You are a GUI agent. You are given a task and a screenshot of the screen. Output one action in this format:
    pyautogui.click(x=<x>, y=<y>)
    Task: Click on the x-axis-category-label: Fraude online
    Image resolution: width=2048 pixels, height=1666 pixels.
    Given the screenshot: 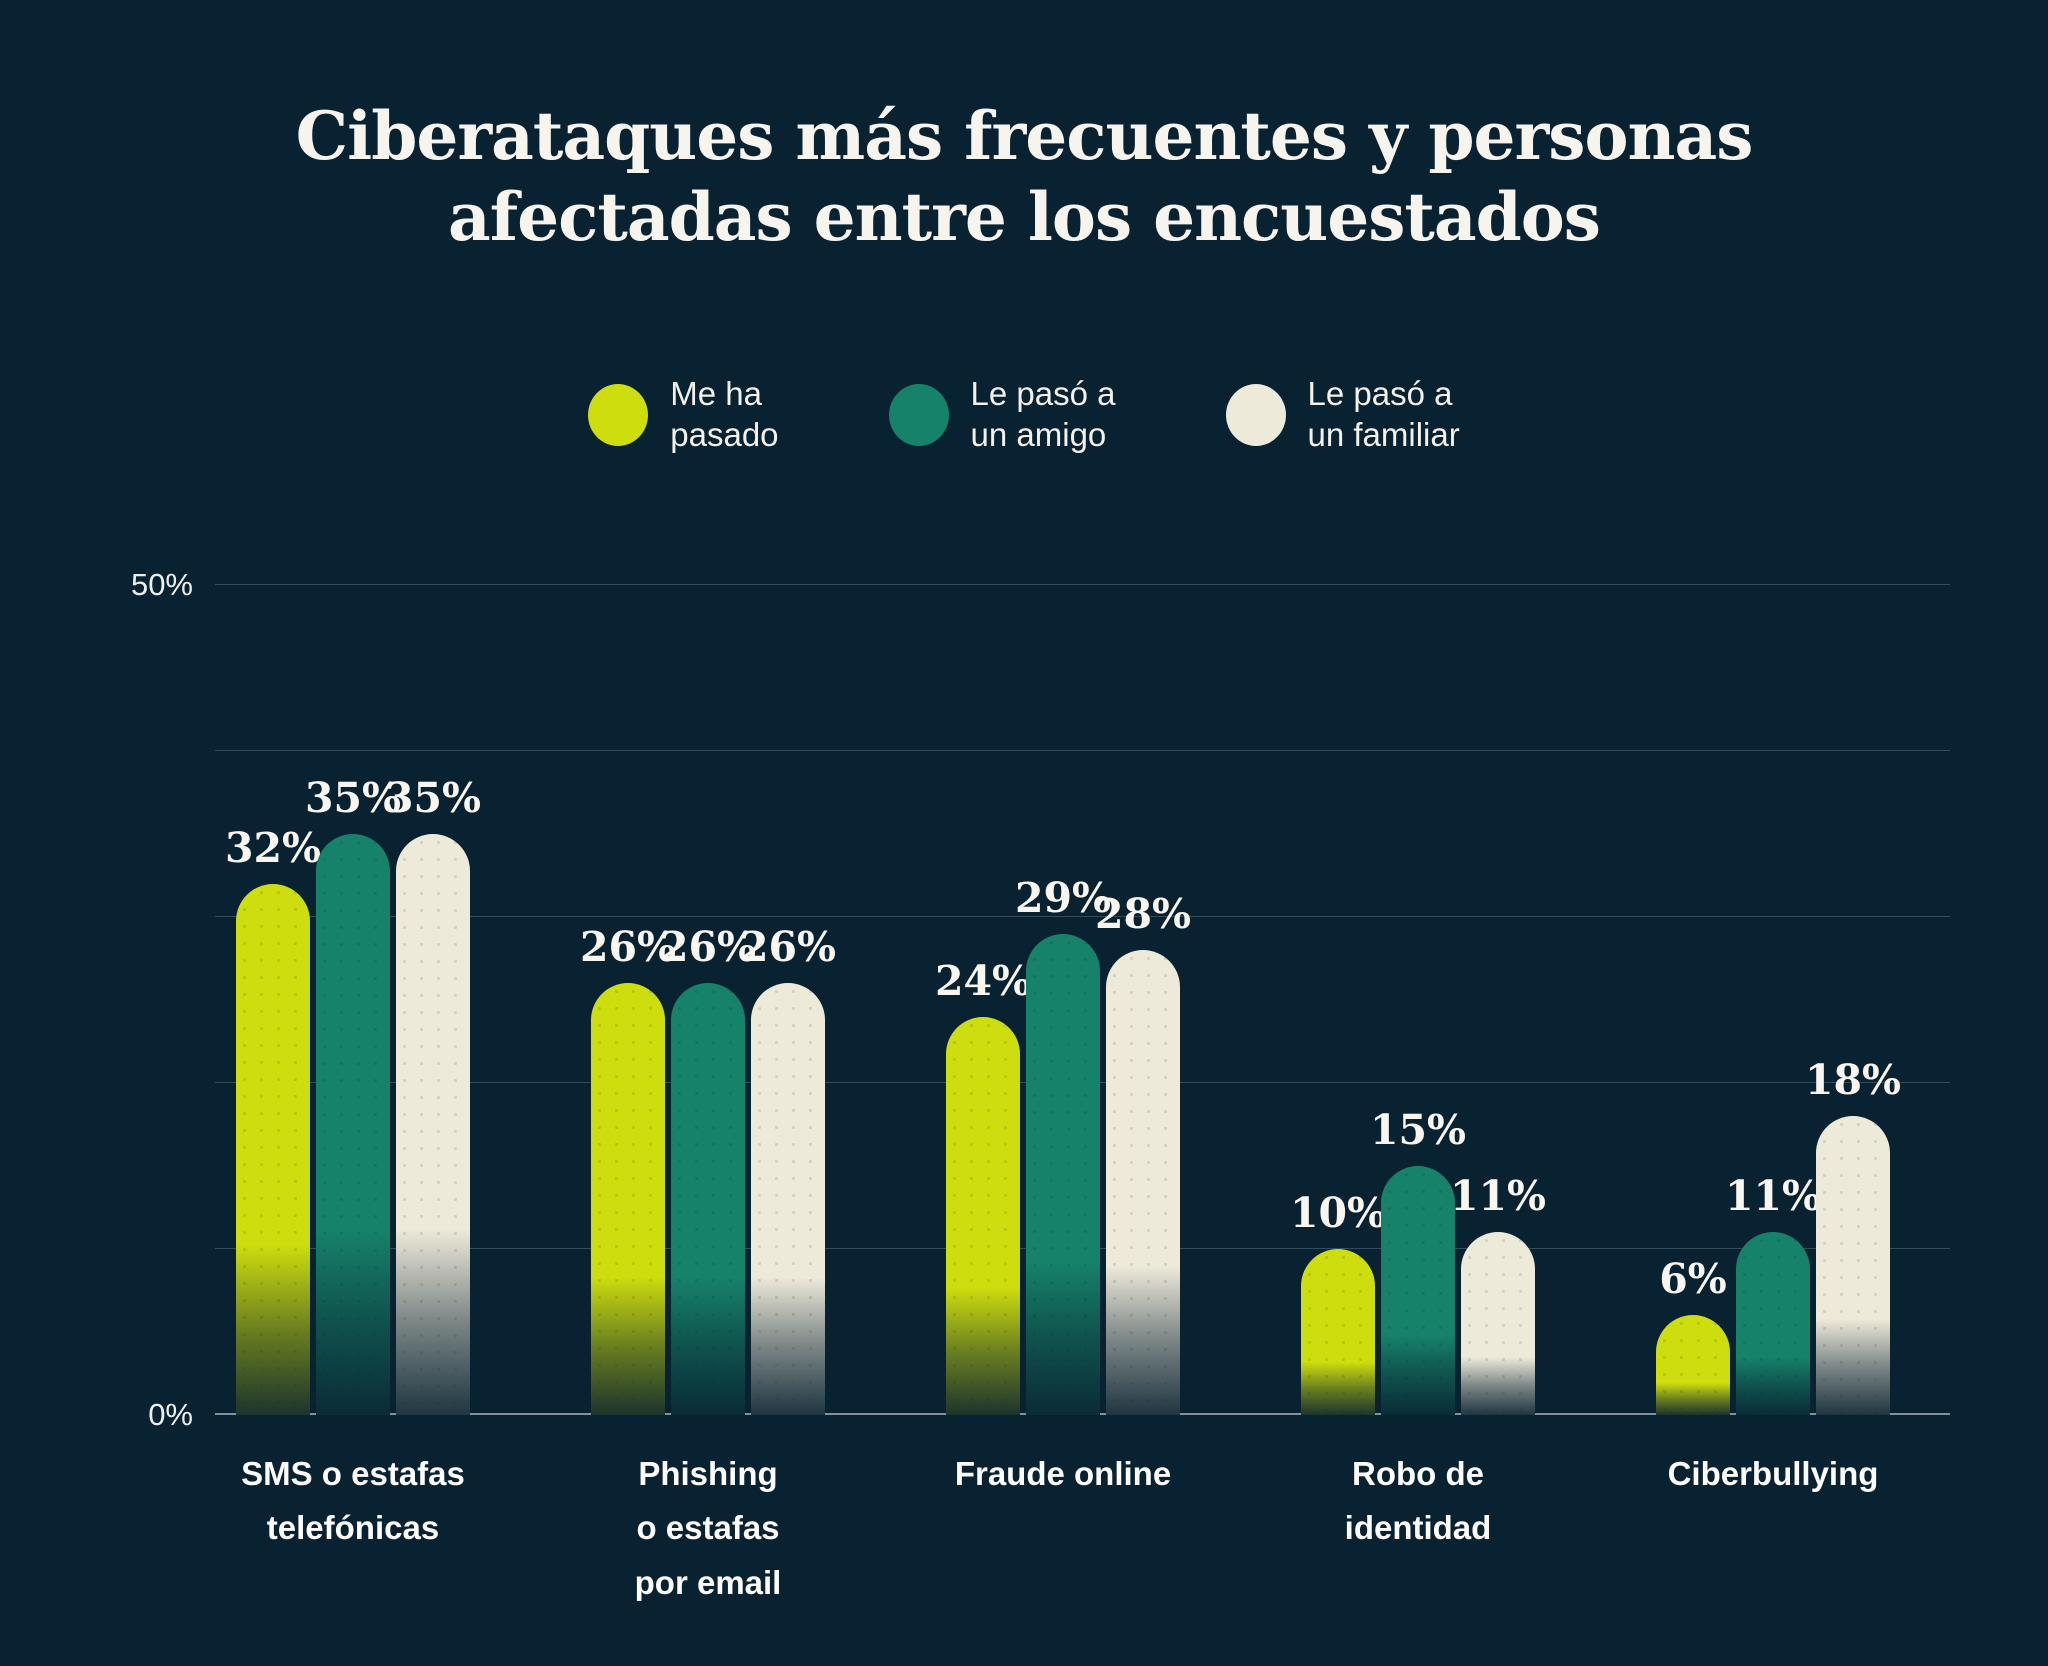 What is the action you would take?
    pyautogui.click(x=1063, y=1473)
    